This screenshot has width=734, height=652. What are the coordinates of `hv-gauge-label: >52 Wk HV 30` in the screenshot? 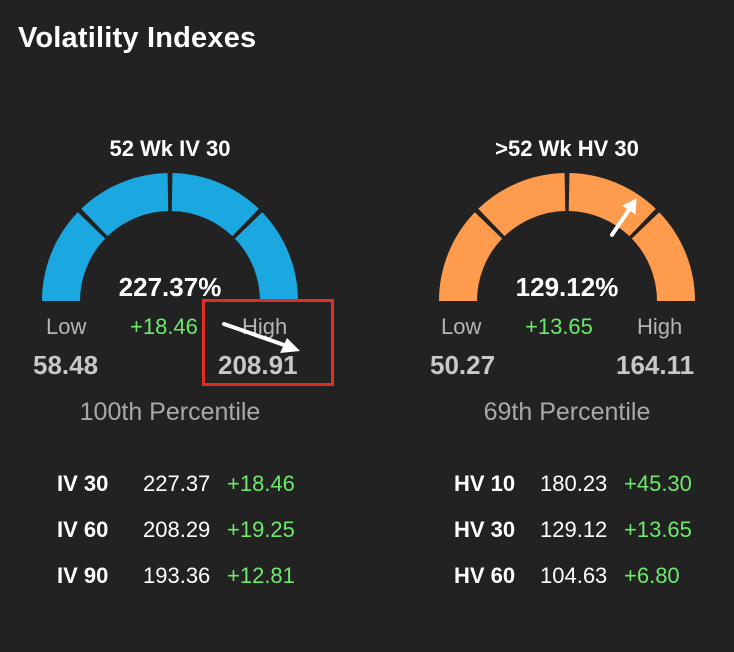 It's located at (567, 148).